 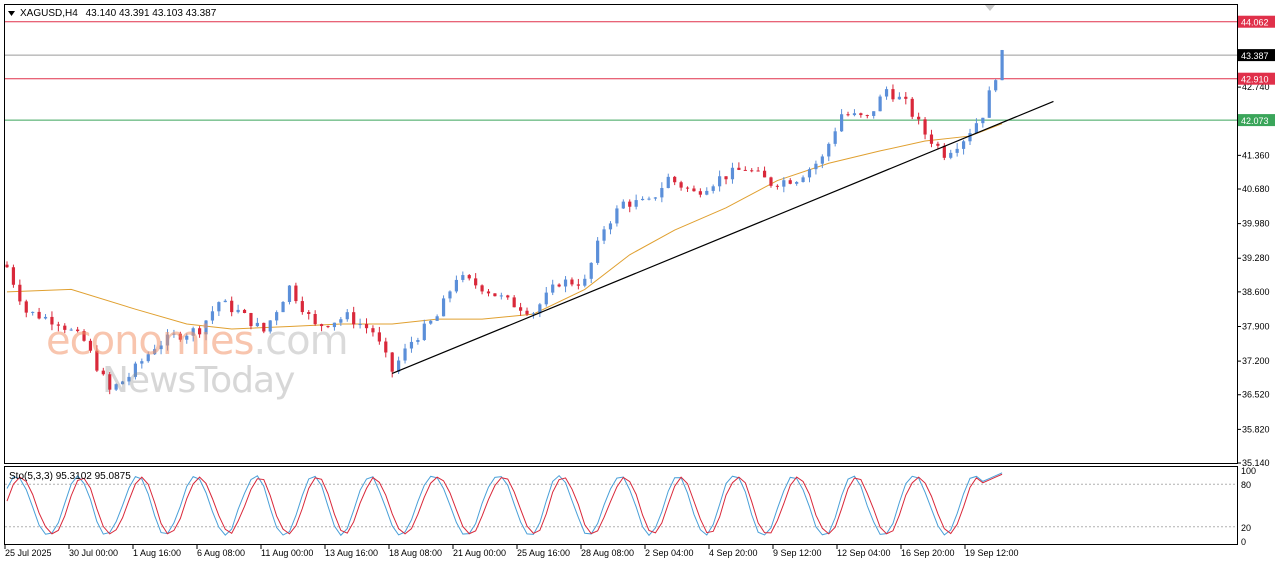 What do you see at coordinates (990, 8) in the screenshot?
I see `chart-shift-marker` at bounding box center [990, 8].